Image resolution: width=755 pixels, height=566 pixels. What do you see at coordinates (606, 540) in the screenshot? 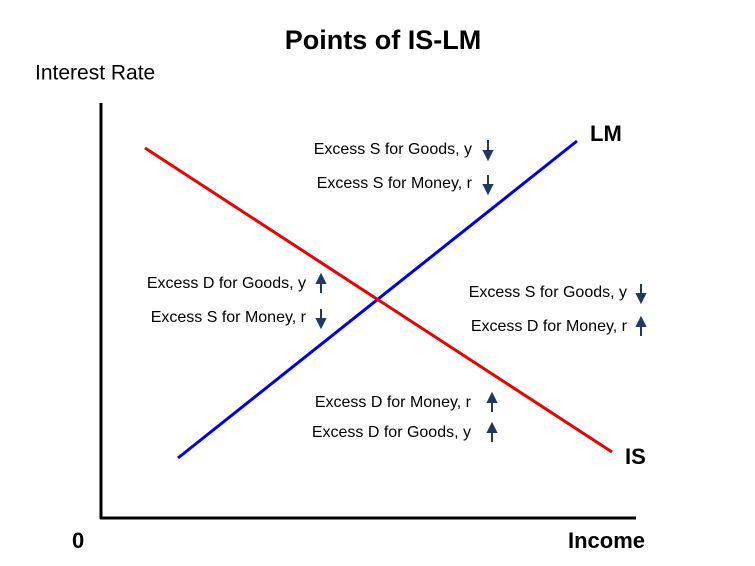
I see `x-axis-label: Income` at bounding box center [606, 540].